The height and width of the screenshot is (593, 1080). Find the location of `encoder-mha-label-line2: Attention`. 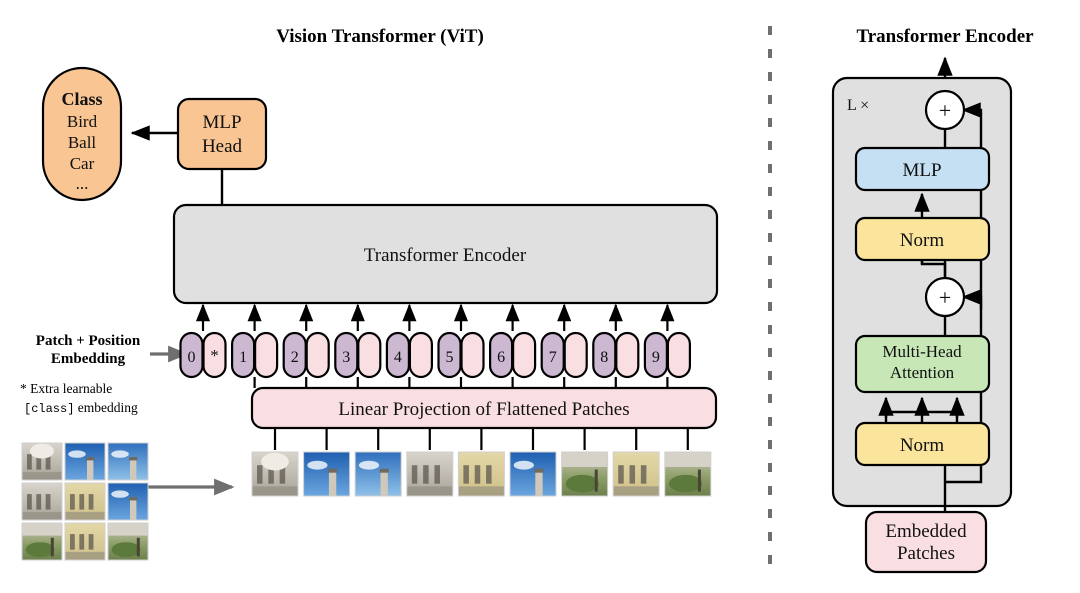

encoder-mha-label-line2: Attention is located at coordinates (922, 372).